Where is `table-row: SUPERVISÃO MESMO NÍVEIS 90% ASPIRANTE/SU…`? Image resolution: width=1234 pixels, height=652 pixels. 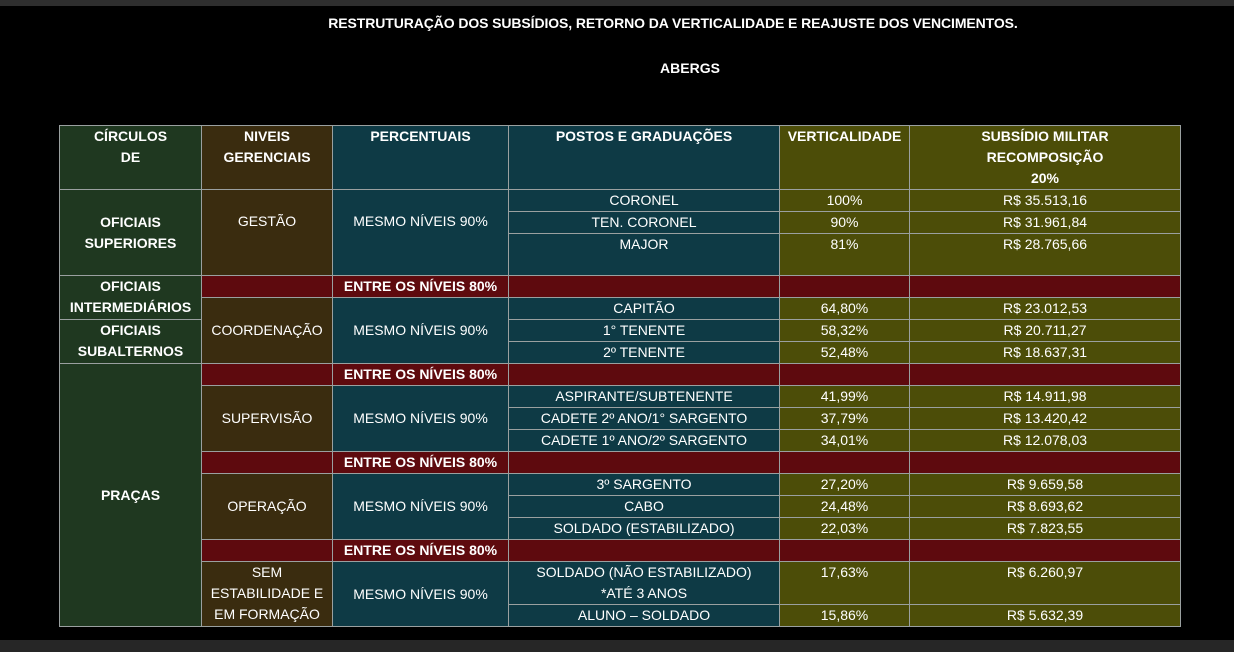 table-row: SUPERVISÃO MESMO NÍVEIS 90% ASPIRANTE/SU… is located at coordinates (620, 418).